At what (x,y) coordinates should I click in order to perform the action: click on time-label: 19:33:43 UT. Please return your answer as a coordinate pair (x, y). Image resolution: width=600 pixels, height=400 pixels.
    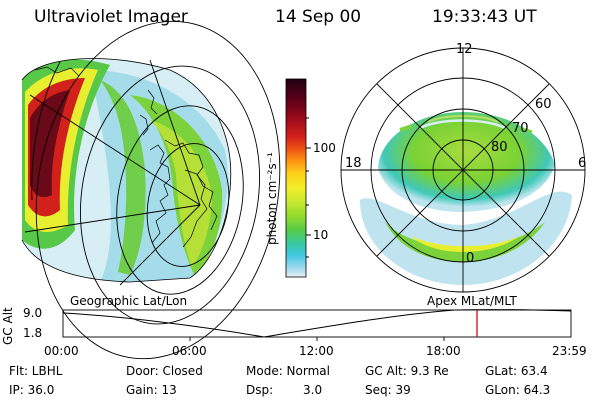
    Looking at the image, I should click on (484, 17).